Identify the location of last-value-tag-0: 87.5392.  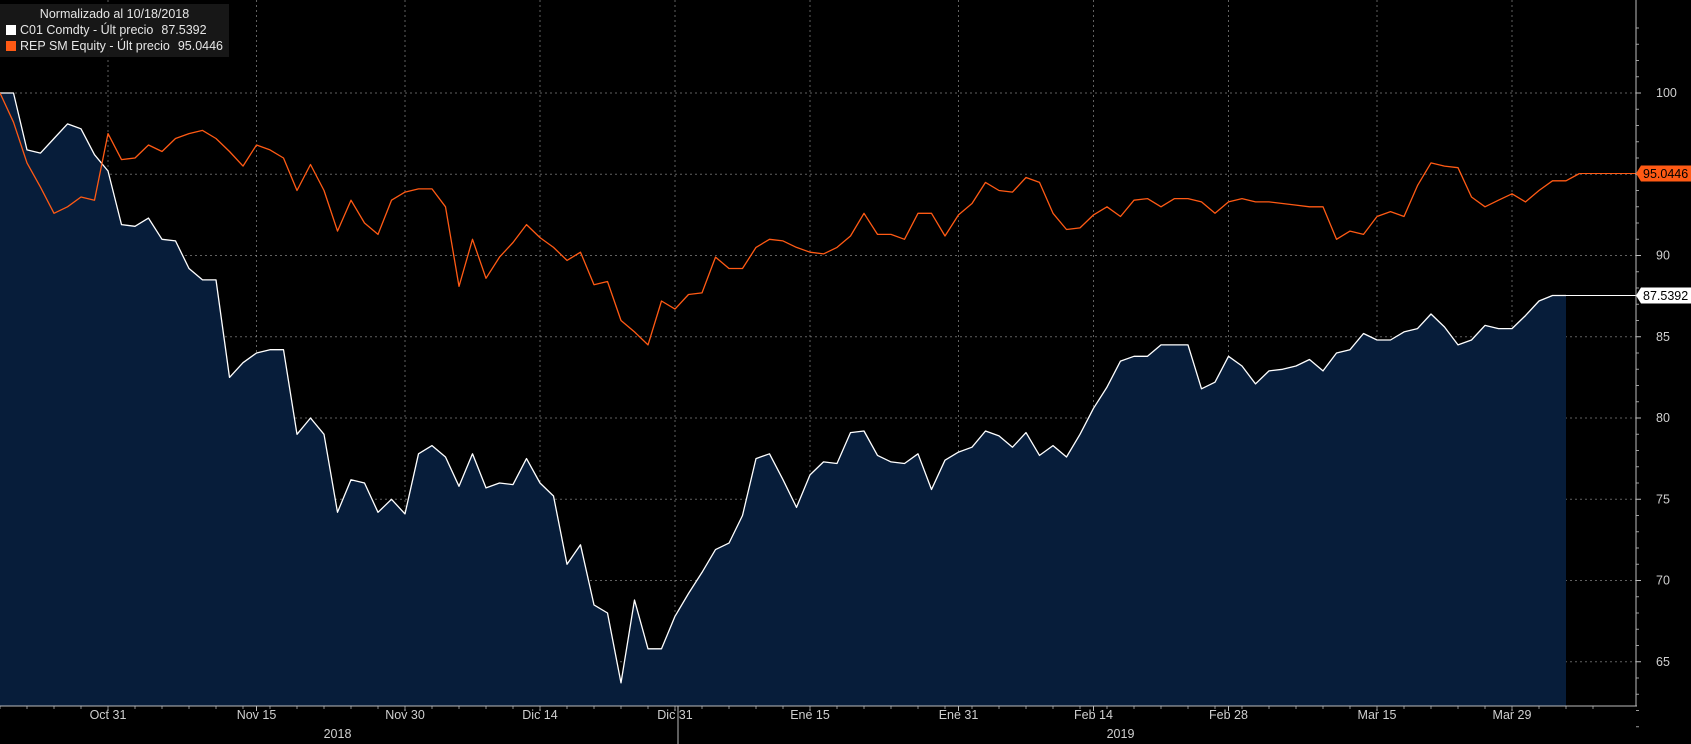
(1663, 295).